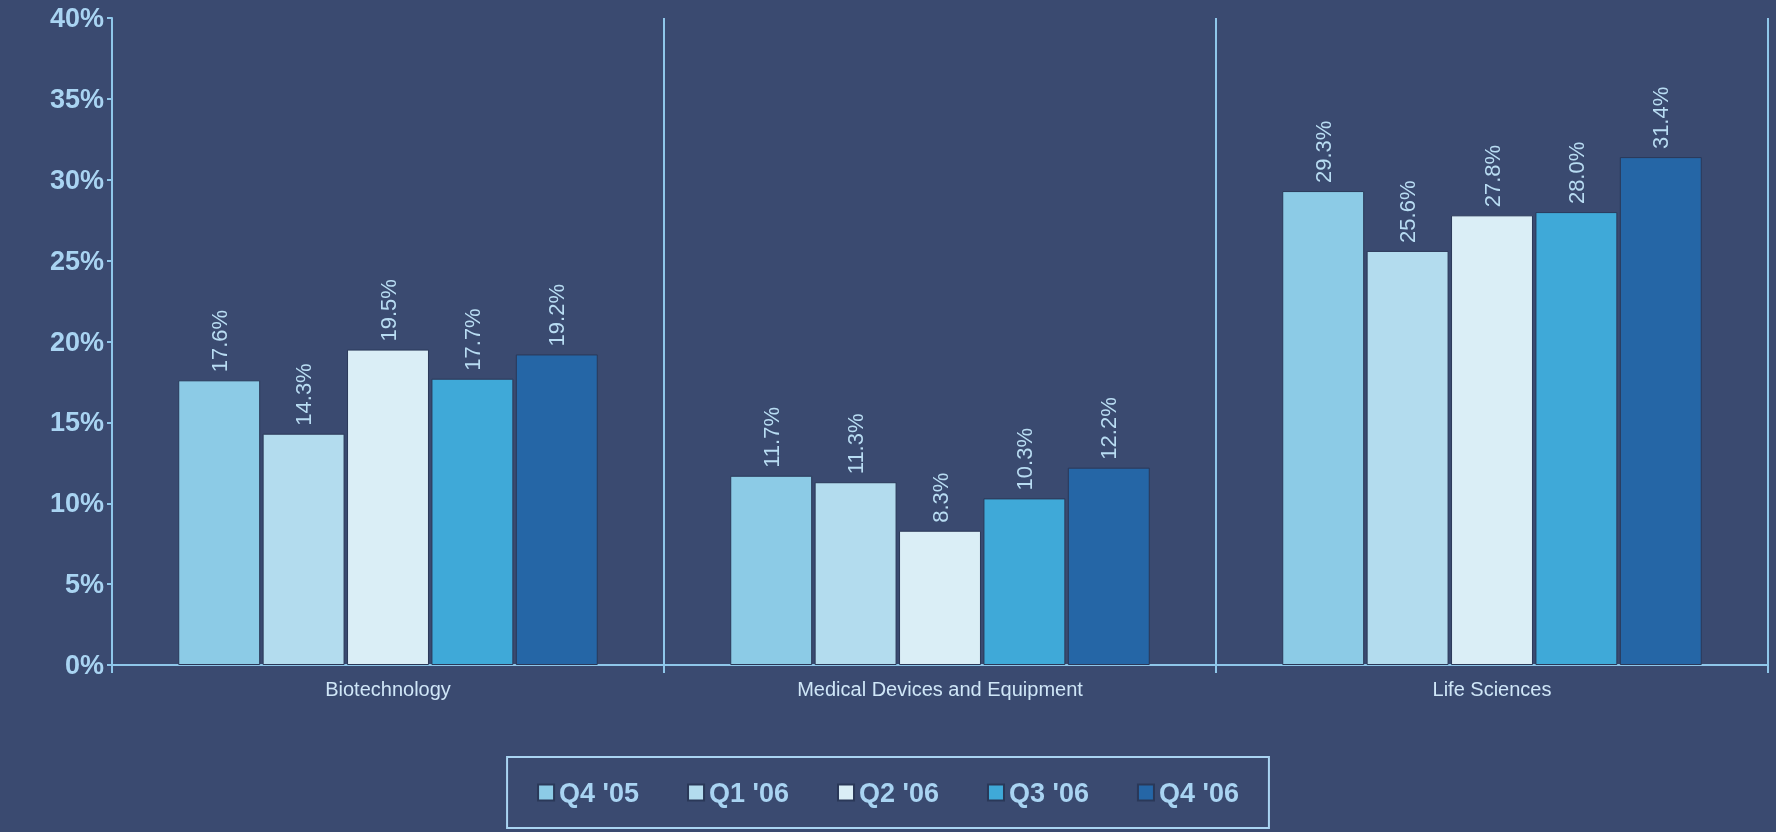 The height and width of the screenshot is (832, 1776). Describe the element at coordinates (899, 792) in the screenshot. I see `legend-label: Q2 '06` at that location.